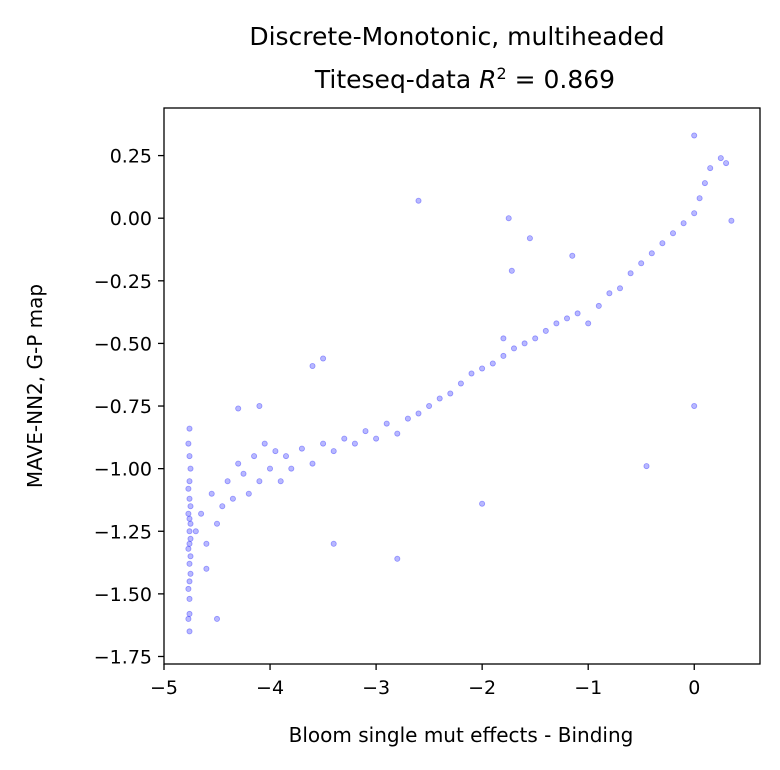 Image resolution: width=780 pixels, height=770 pixels. Describe the element at coordinates (588, 688) in the screenshot. I see `x-tick-label: −1` at that location.